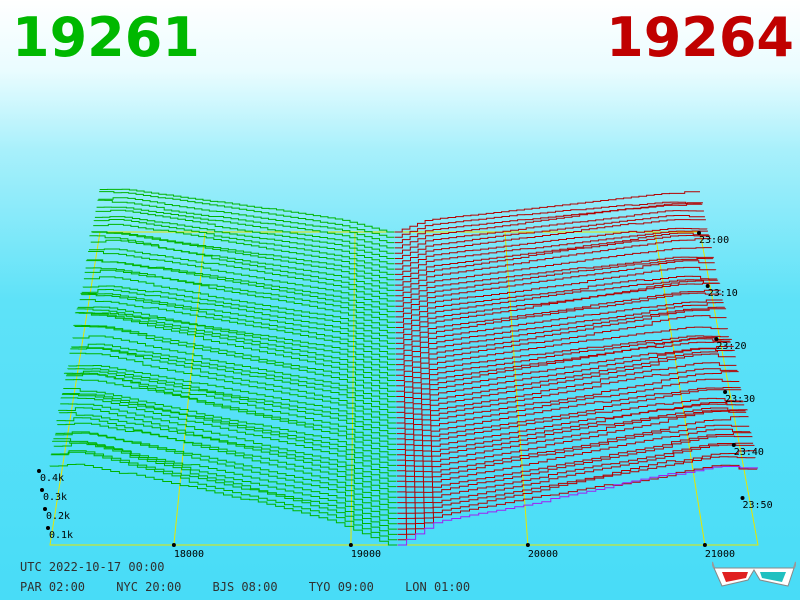  What do you see at coordinates (758, 505) in the screenshot?
I see `time-tick-label: 23:50` at bounding box center [758, 505].